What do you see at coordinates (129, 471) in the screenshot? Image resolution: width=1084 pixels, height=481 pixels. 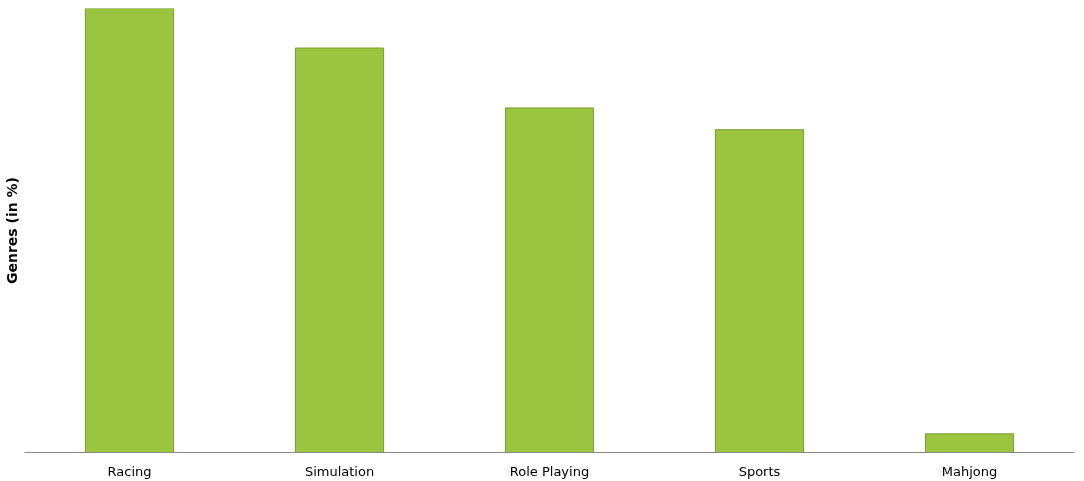 I see `x-tick-label: Racing` at bounding box center [129, 471].